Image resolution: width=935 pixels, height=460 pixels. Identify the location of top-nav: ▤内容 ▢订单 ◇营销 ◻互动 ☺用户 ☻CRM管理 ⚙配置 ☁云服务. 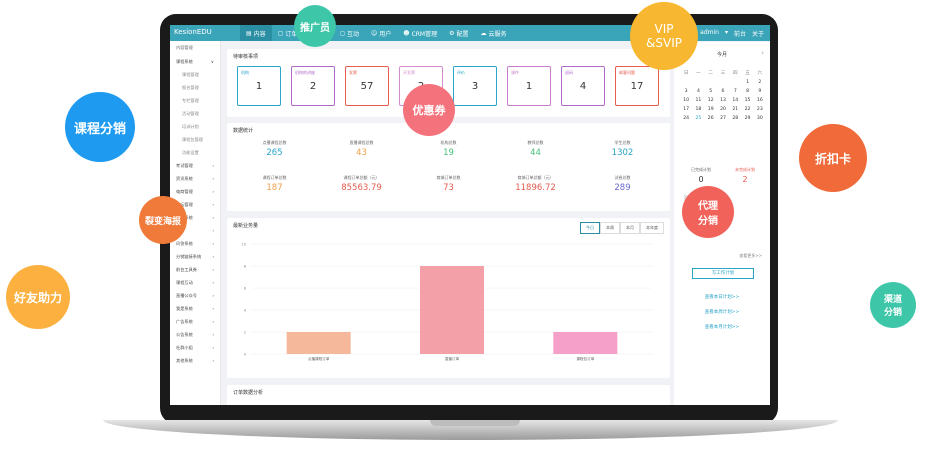
(376, 33).